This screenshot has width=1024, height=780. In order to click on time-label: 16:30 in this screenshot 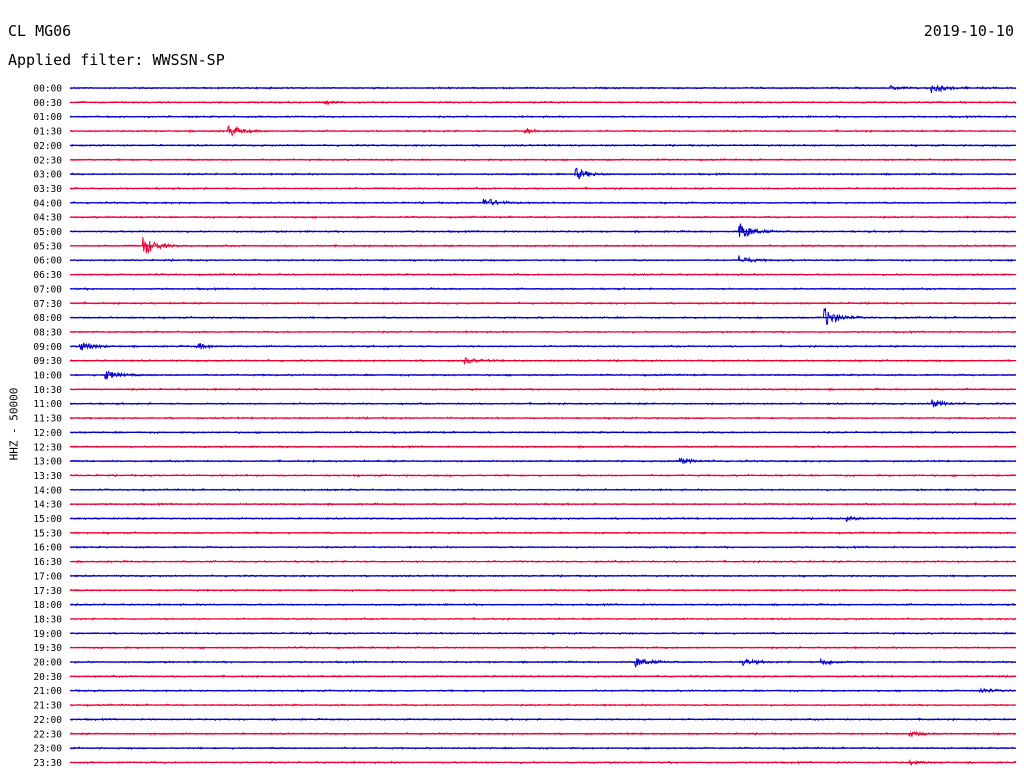, I will do `click(47, 562)`.